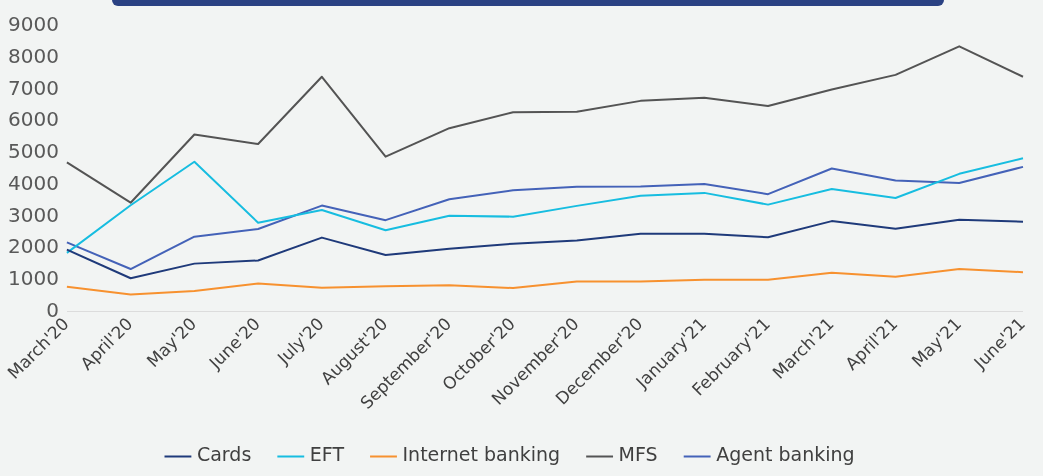 This screenshot has height=476, width=1043. I want to click on y-tick-label: 2000, so click(33, 246).